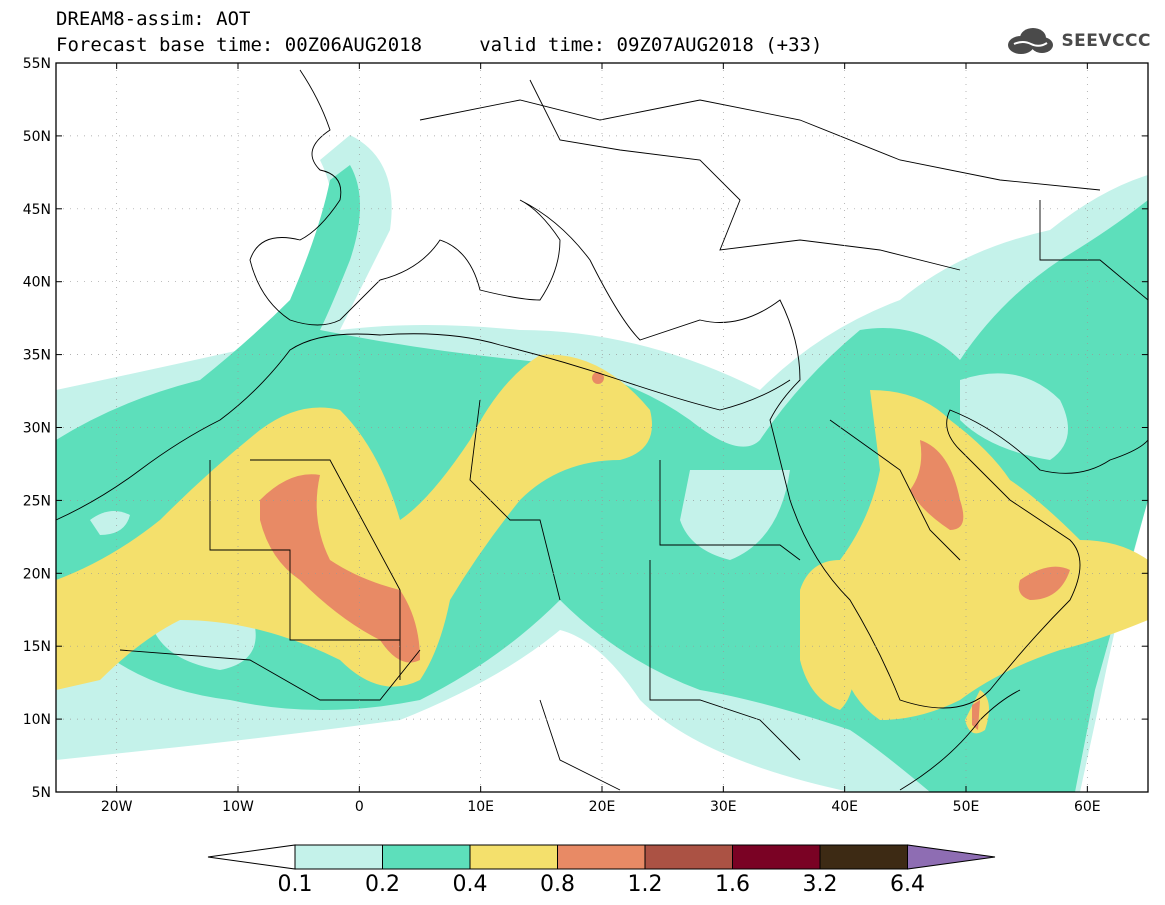 The image size is (1165, 905). Describe the element at coordinates (723, 807) in the screenshot. I see `lon-tick-label: 30E` at that location.